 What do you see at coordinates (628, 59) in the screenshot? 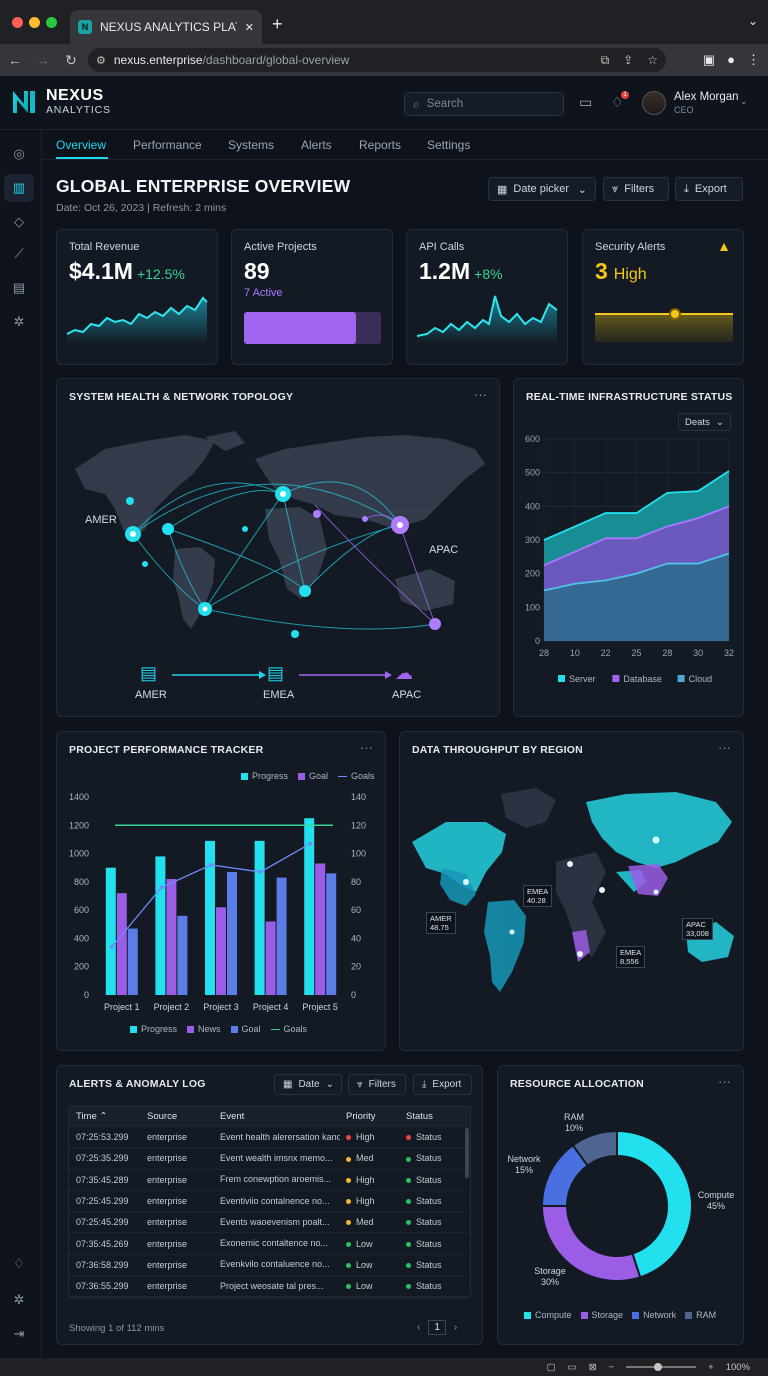
I see `share-icon: ⇪` at bounding box center [628, 59].